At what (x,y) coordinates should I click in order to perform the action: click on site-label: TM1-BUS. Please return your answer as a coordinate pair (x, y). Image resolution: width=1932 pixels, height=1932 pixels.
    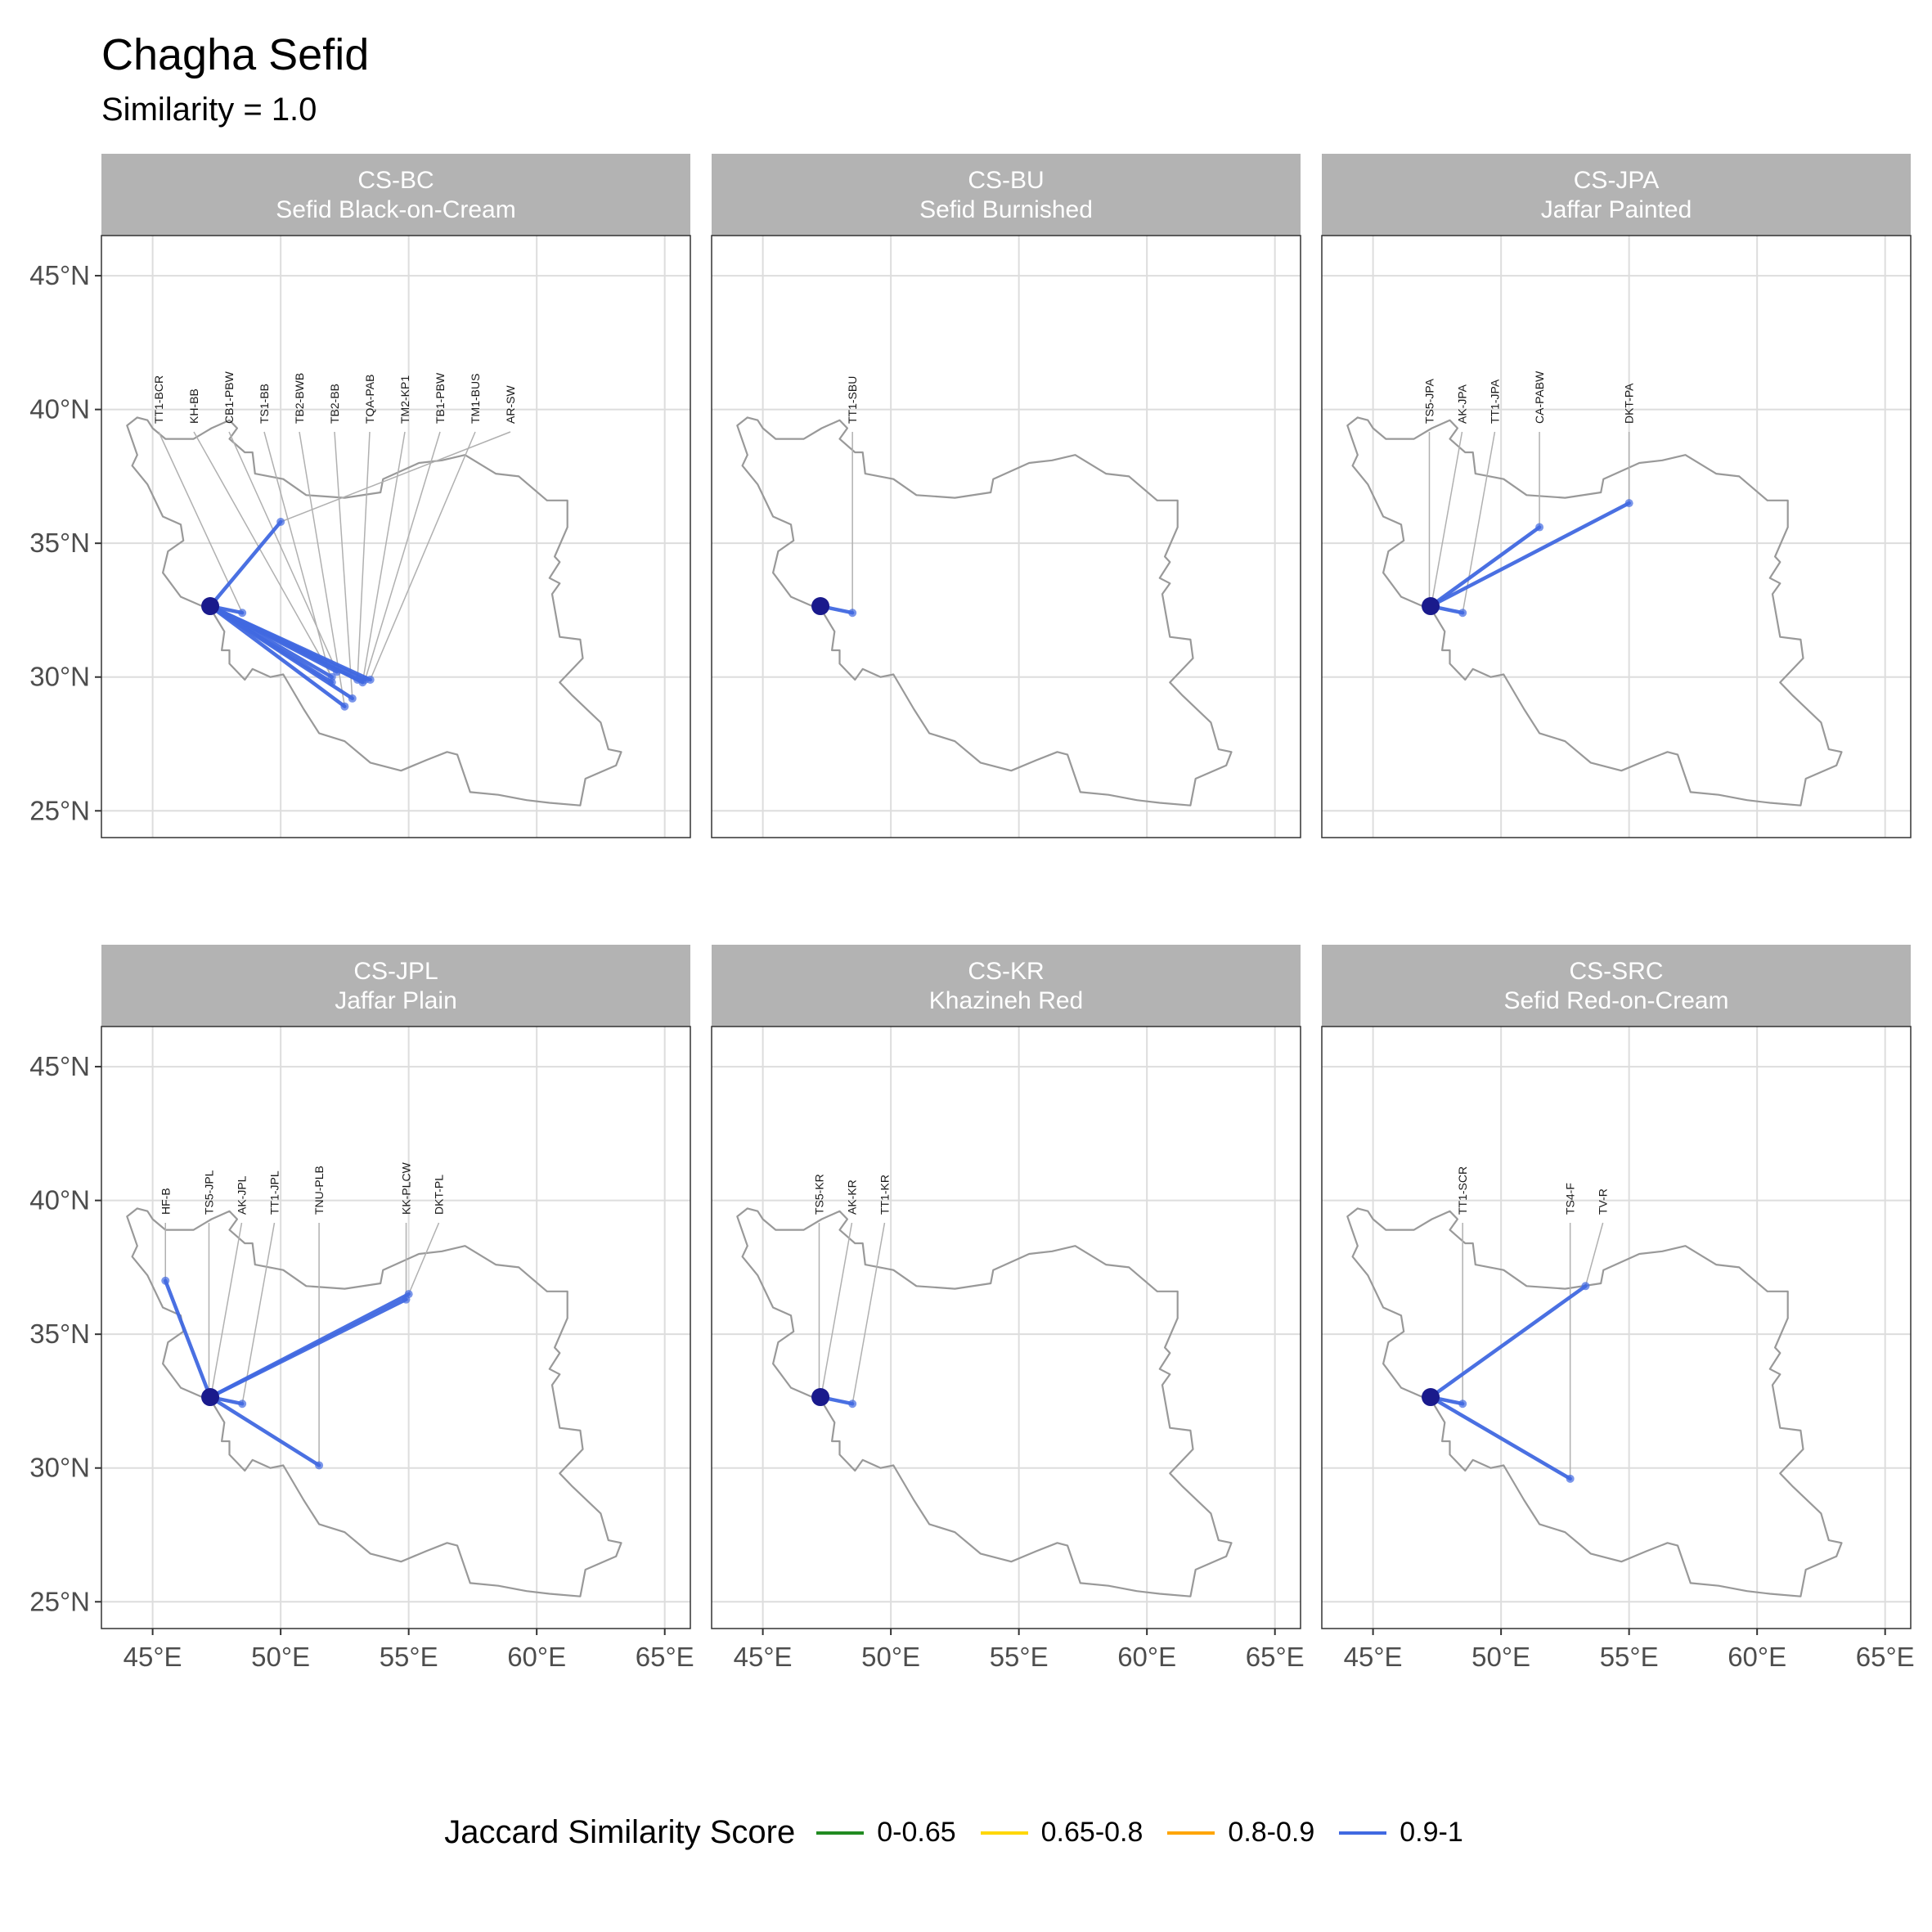
    Looking at the image, I should click on (476, 399).